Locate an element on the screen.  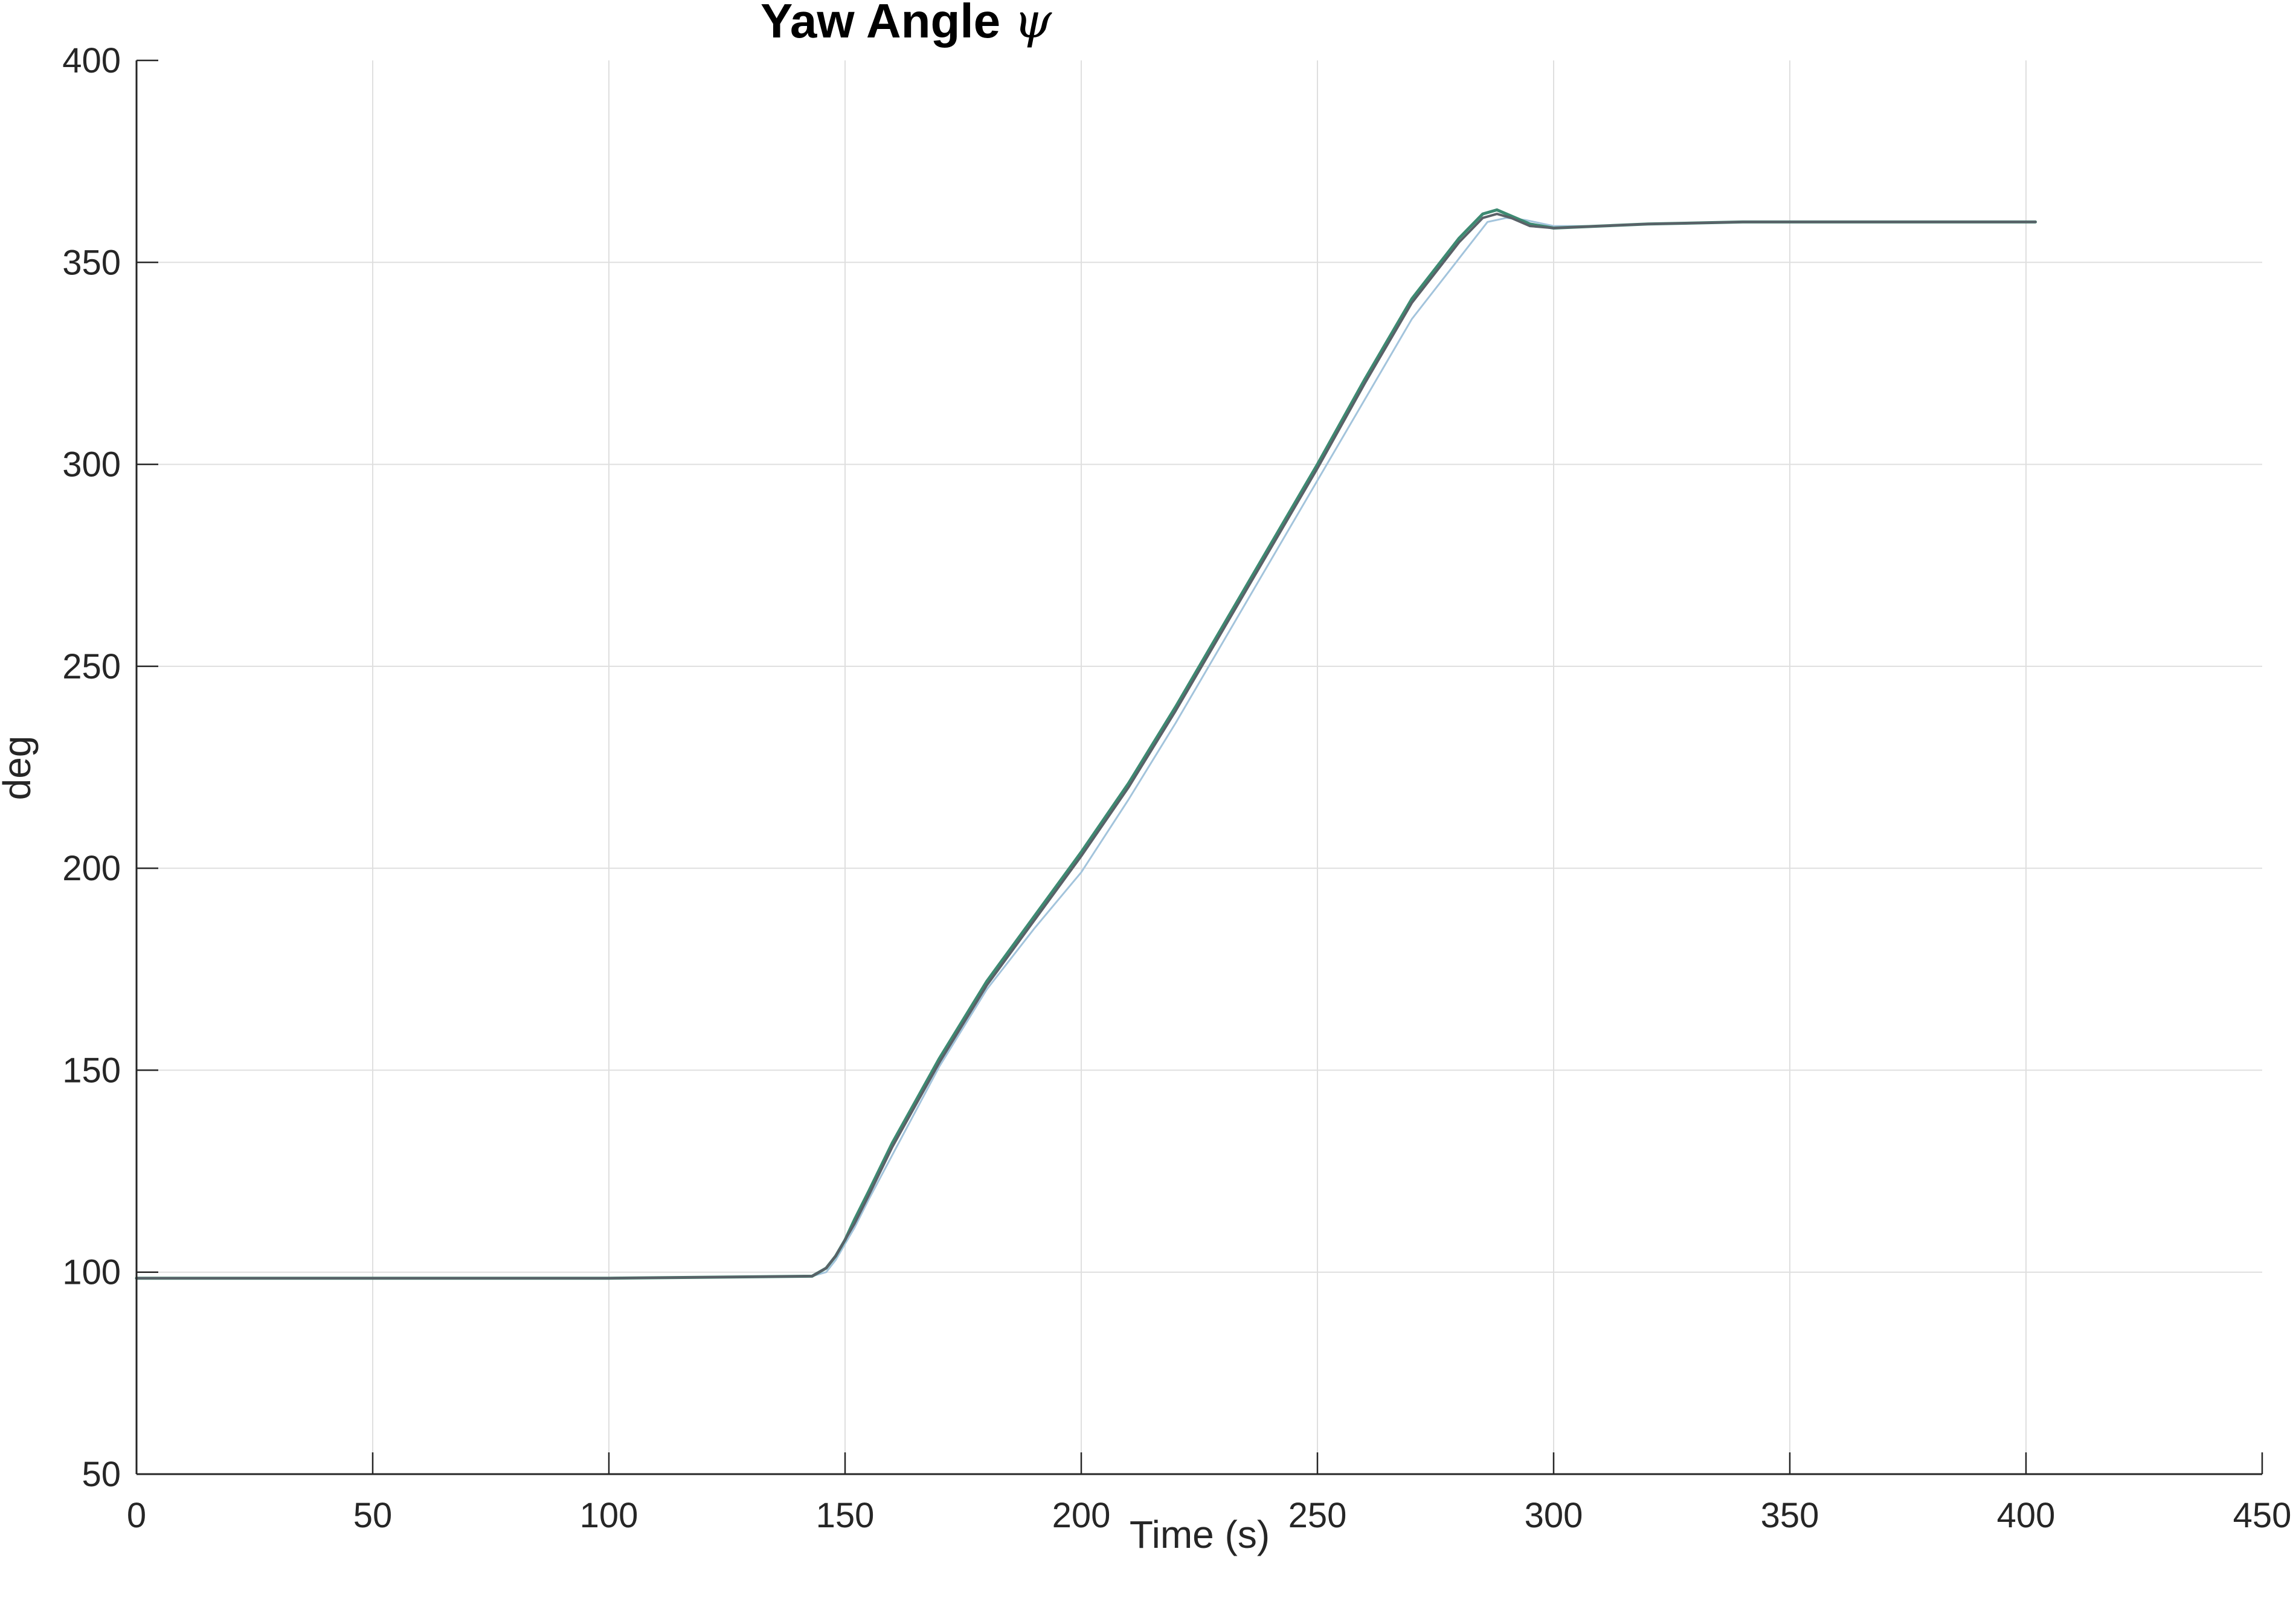
y-tick-label: 300 is located at coordinates (91, 465).